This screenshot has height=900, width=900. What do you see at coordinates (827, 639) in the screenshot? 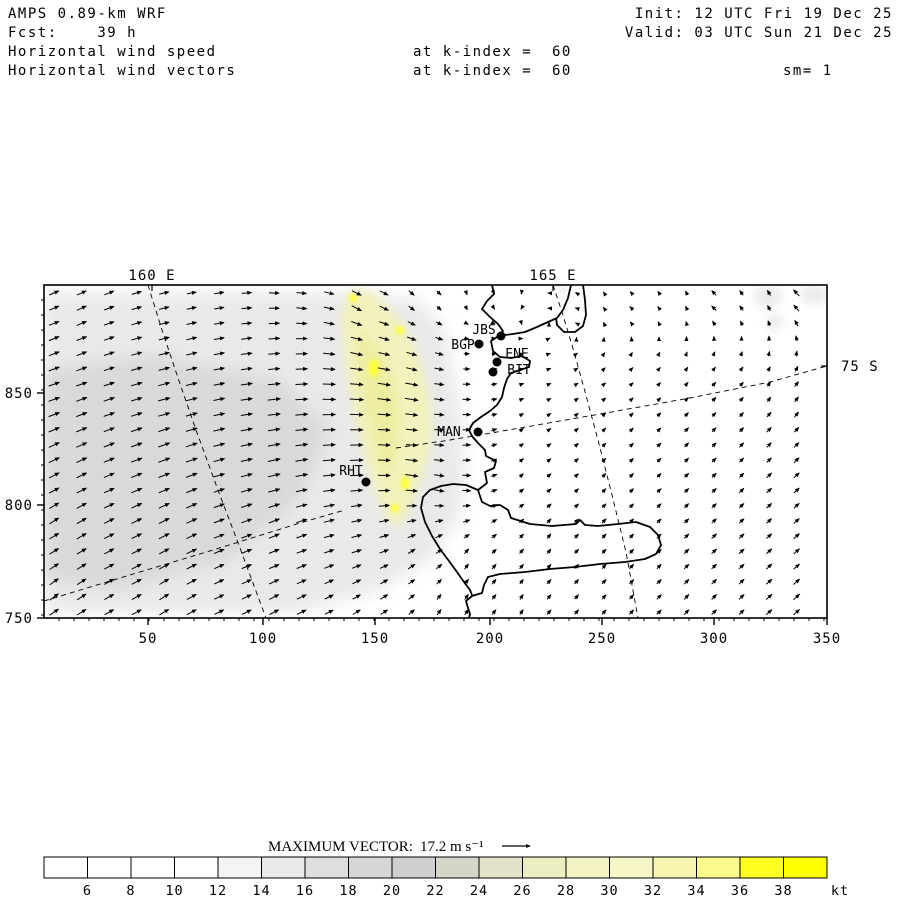
I see `x-tick-label: 350` at bounding box center [827, 639].